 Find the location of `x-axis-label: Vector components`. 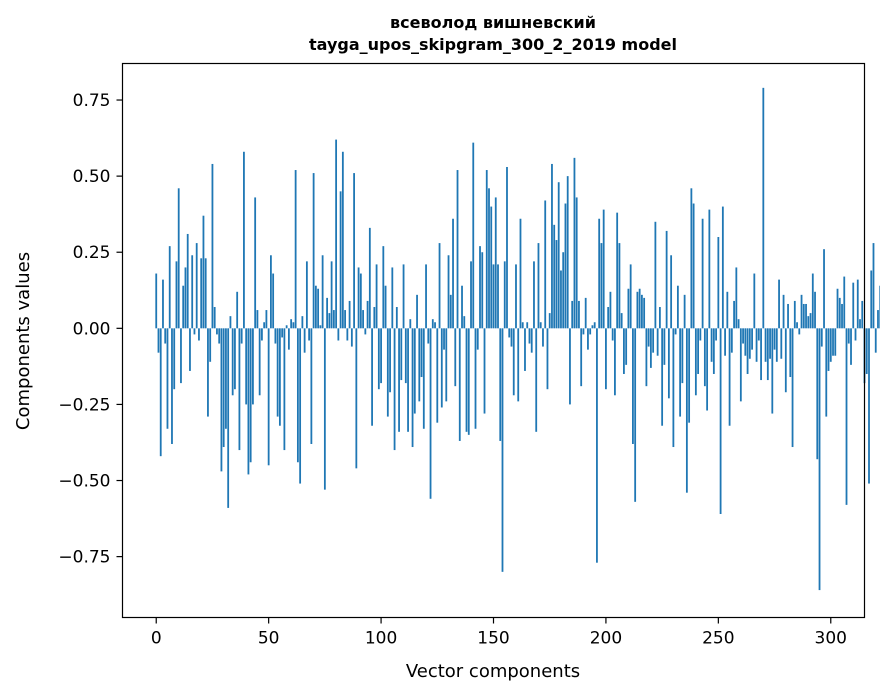

x-axis-label: Vector components is located at coordinates (493, 671).